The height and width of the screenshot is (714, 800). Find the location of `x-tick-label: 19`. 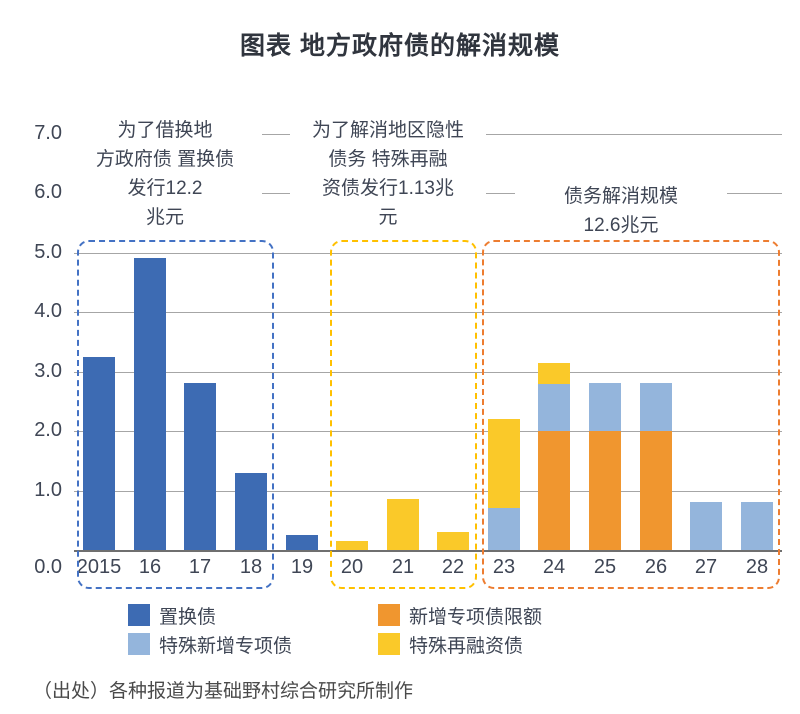

x-tick-label: 19 is located at coordinates (302, 567).